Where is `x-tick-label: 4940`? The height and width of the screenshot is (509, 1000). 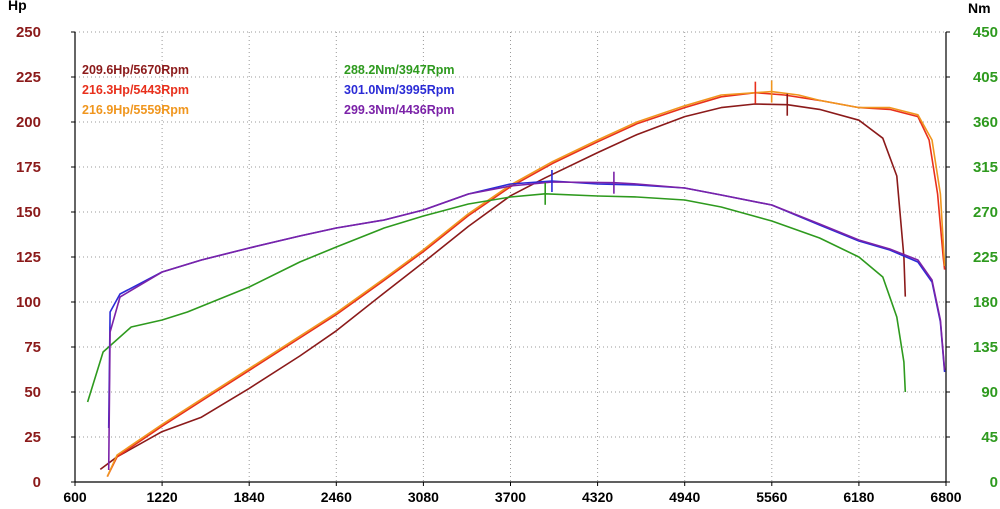
x-tick-label: 4940 is located at coordinates (684, 497).